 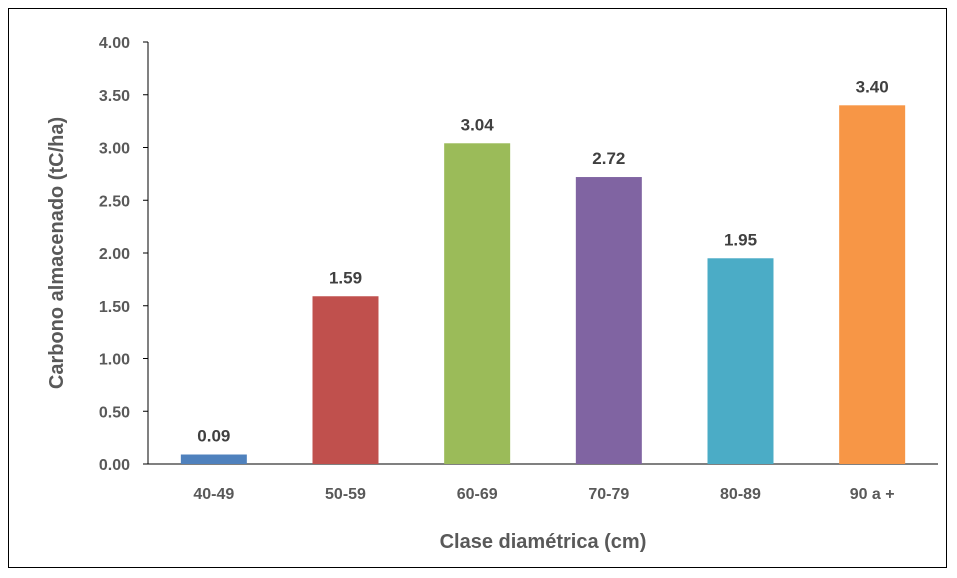 What do you see at coordinates (740, 239) in the screenshot?
I see `bar-value-label: 1.95` at bounding box center [740, 239].